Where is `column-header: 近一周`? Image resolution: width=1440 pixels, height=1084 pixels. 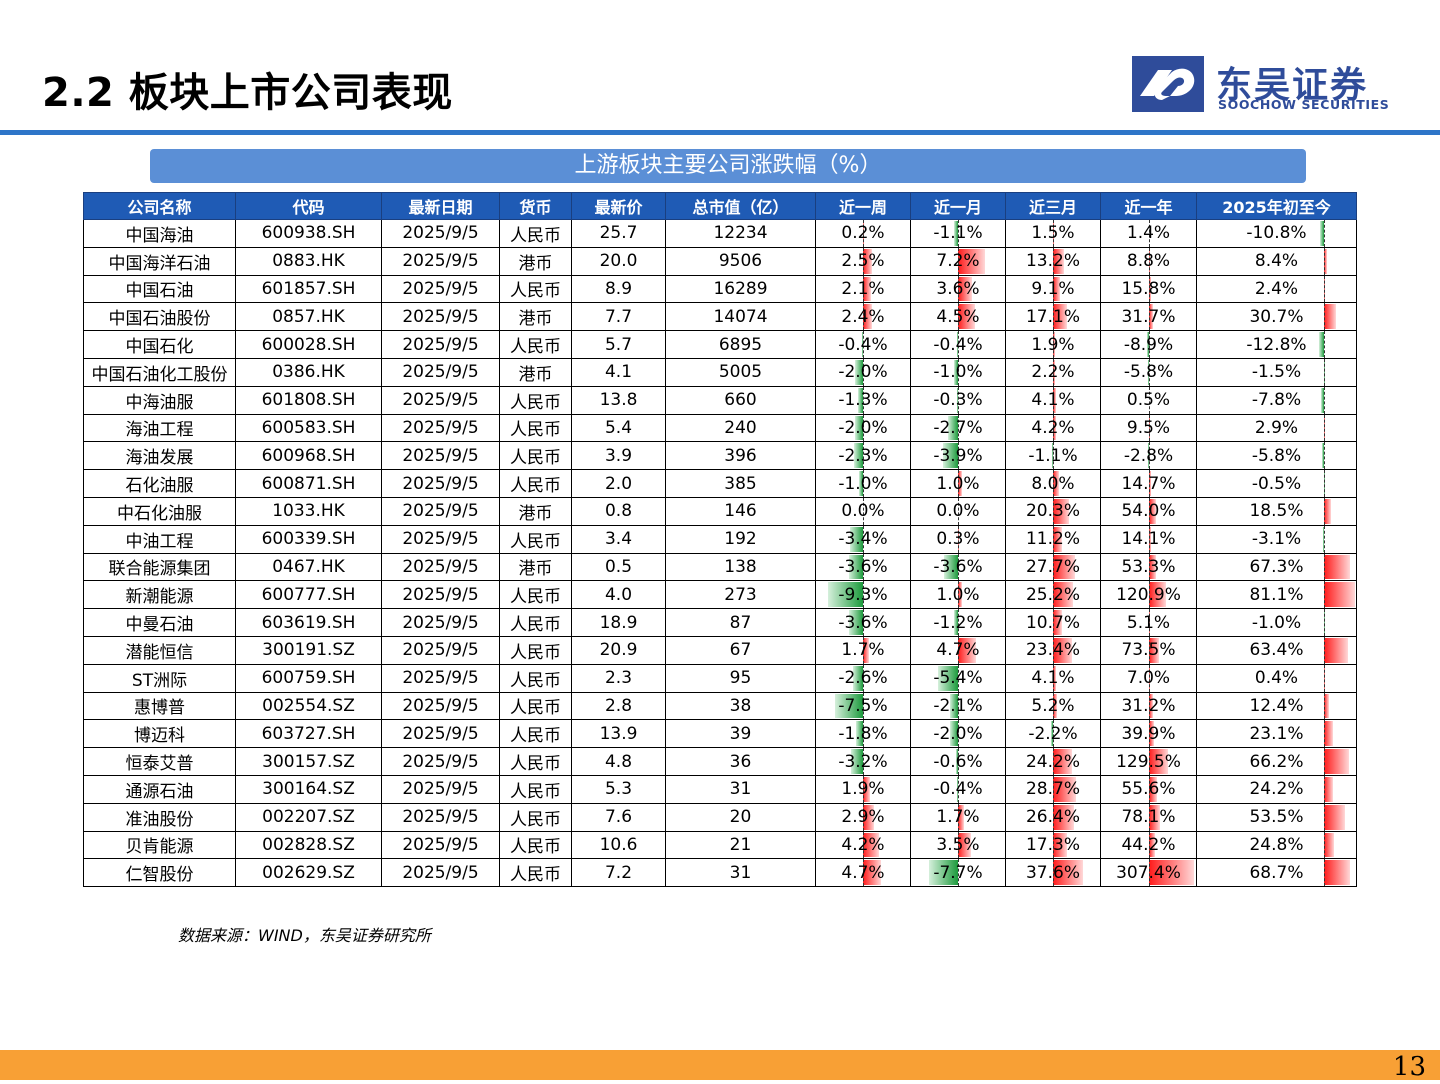 column-header: 近一周 is located at coordinates (863, 206).